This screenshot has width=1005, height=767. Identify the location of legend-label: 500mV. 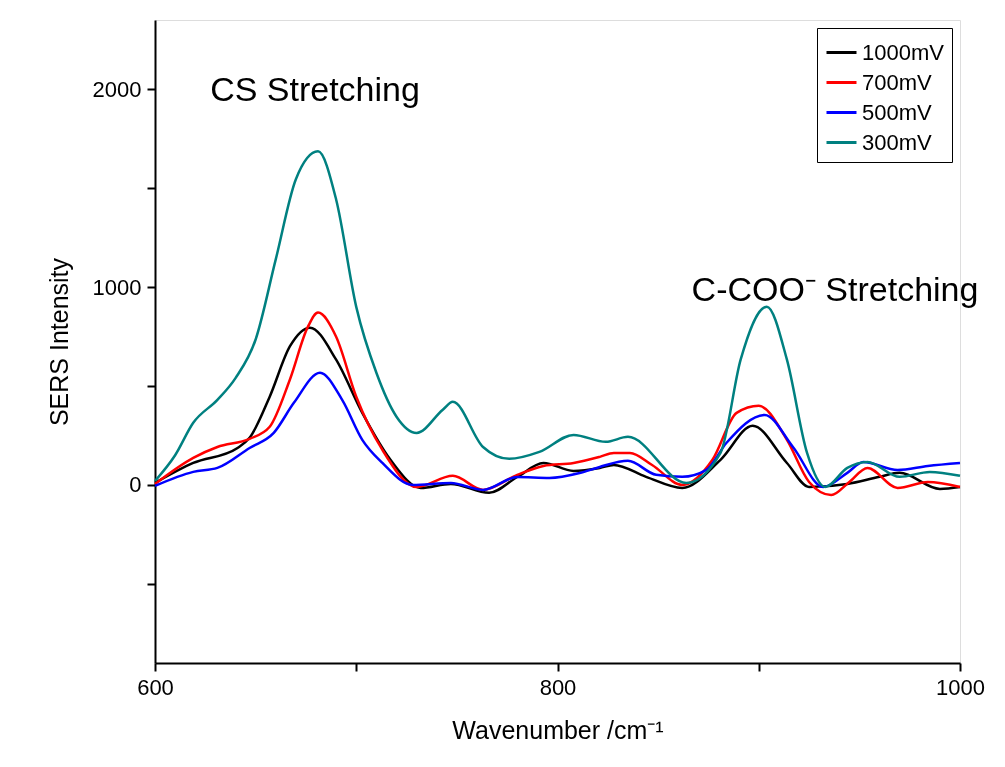
(897, 112).